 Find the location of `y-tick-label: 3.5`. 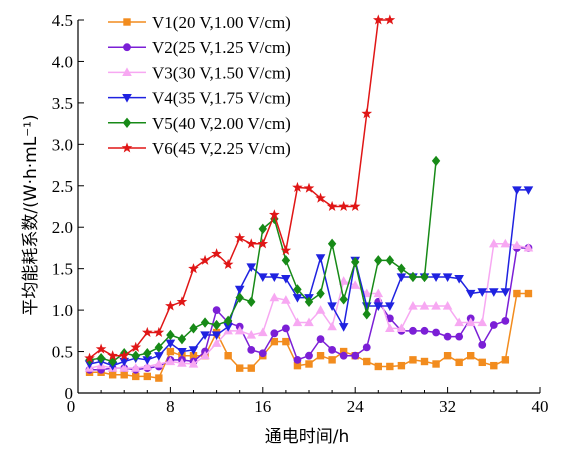

y-tick-label: 3.5 is located at coordinates (62, 103).